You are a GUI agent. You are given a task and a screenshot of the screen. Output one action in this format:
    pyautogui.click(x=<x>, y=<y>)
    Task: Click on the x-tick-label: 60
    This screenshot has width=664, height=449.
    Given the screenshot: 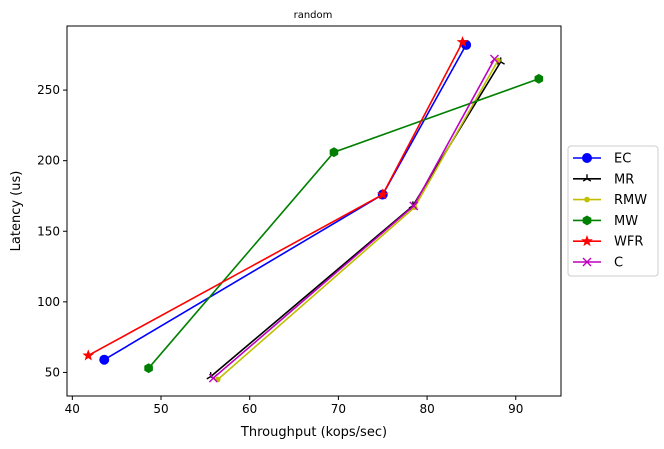 What is the action you would take?
    pyautogui.click(x=249, y=409)
    